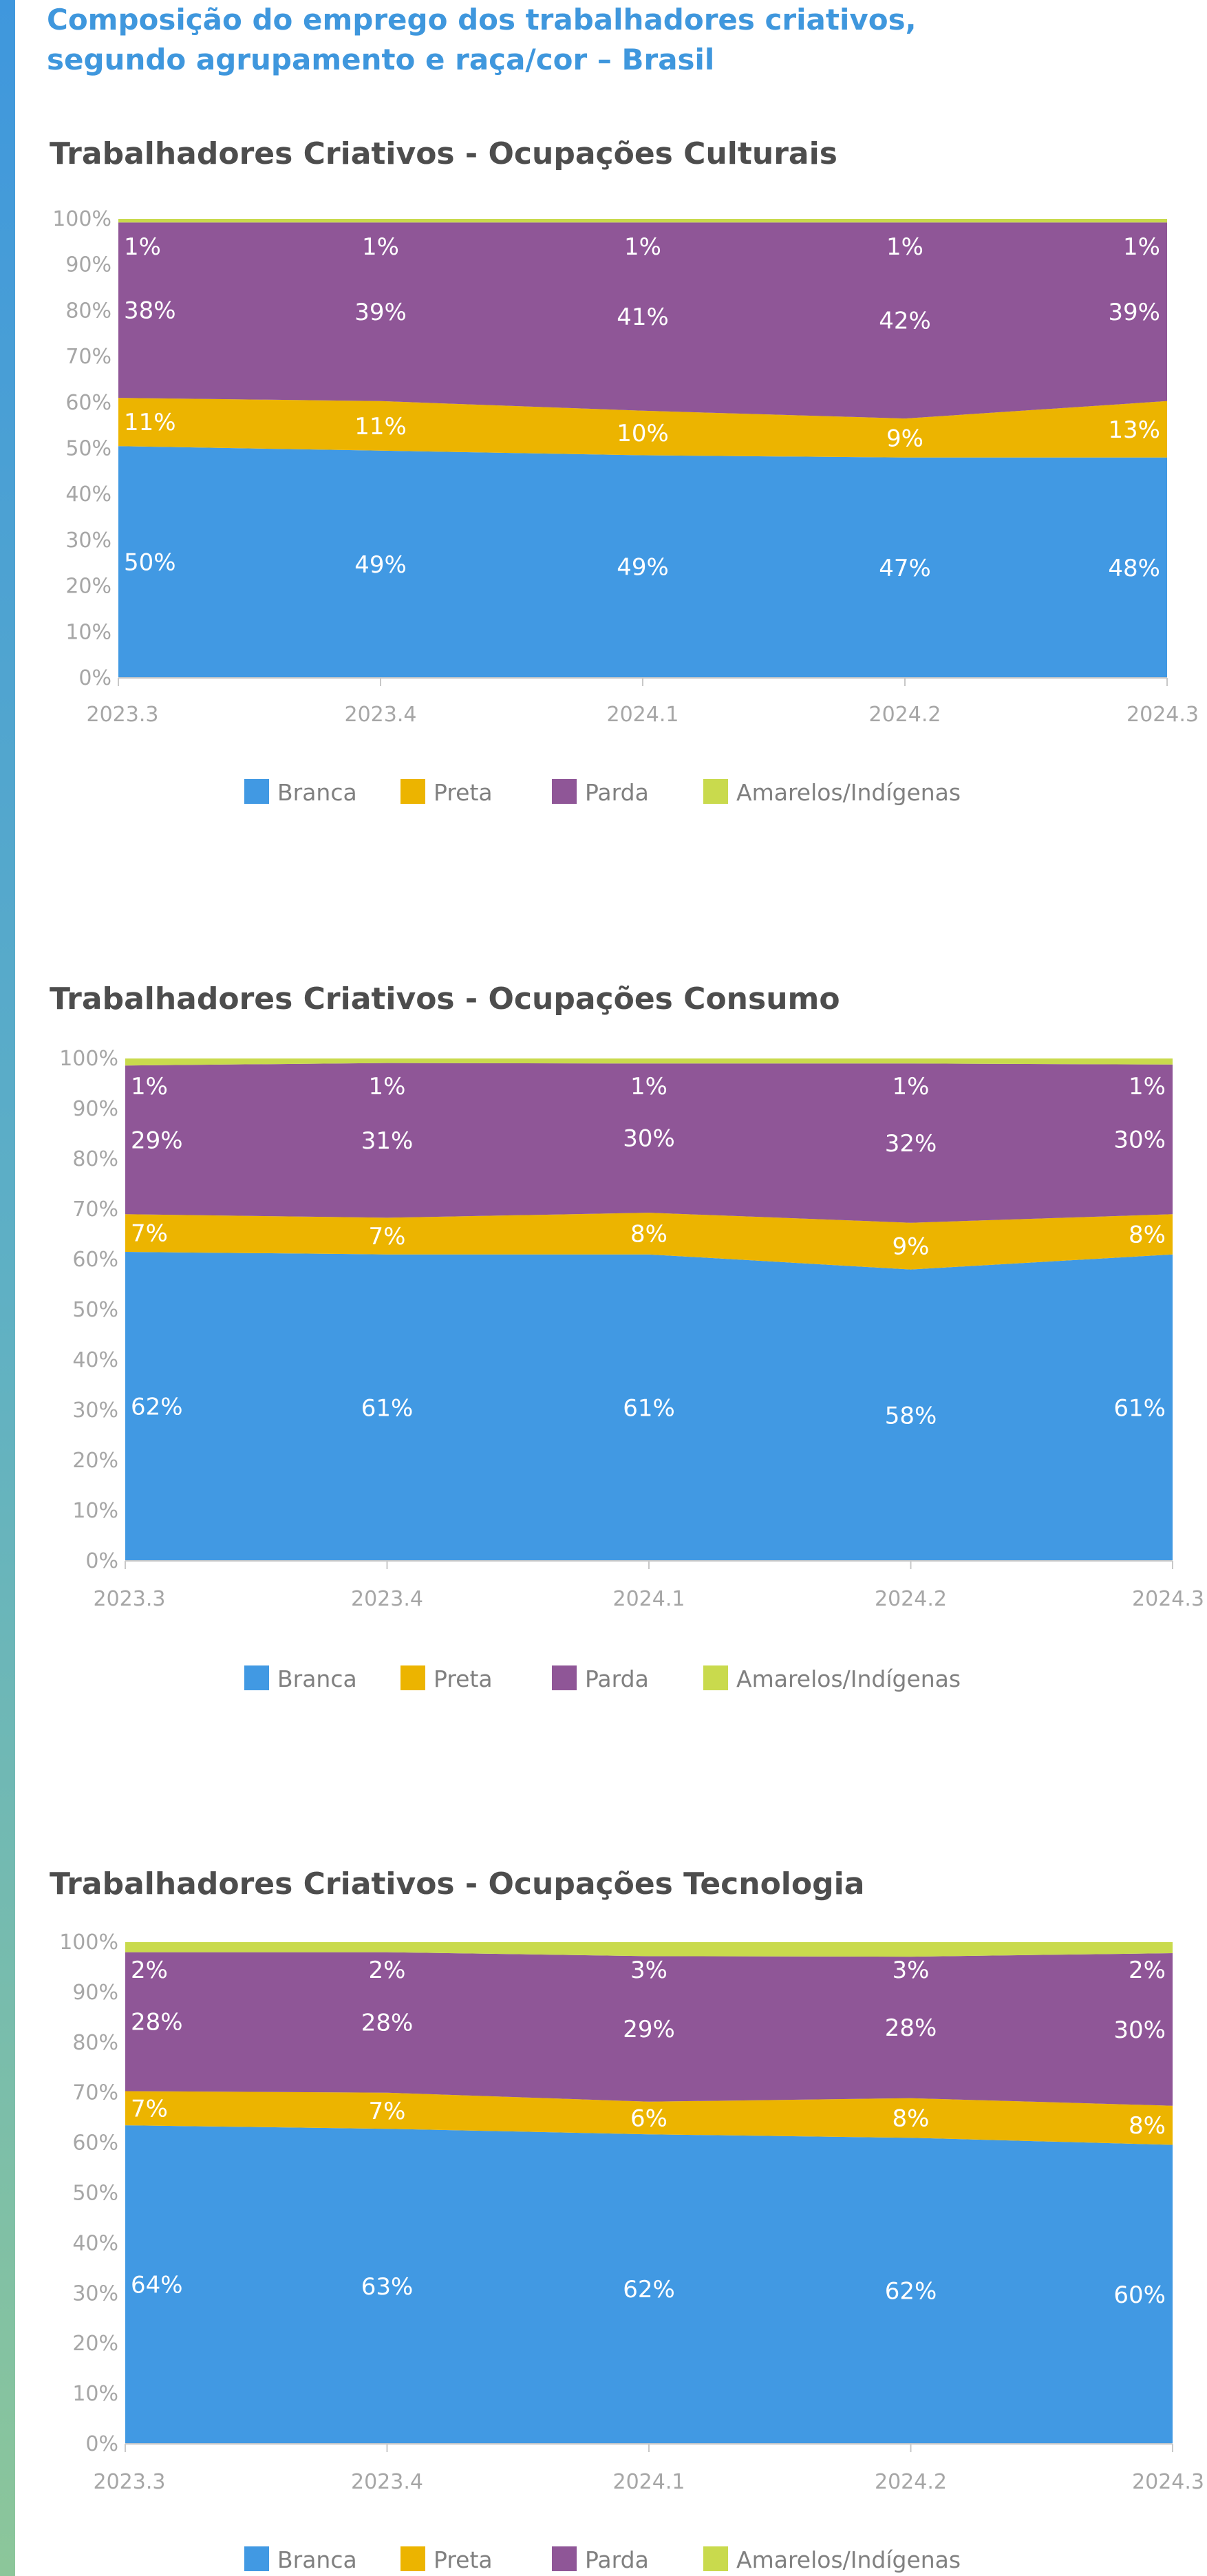  Describe the element at coordinates (1134, 430) in the screenshot. I see `data-label-preta: 13%` at that location.